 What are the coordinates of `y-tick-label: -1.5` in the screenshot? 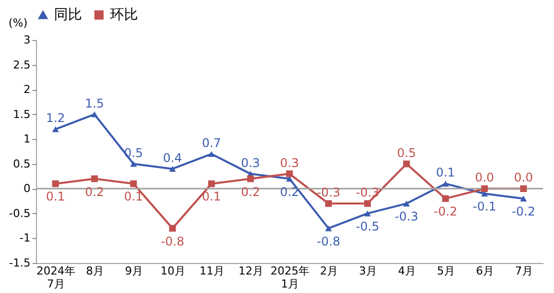 It's located at (19, 263).